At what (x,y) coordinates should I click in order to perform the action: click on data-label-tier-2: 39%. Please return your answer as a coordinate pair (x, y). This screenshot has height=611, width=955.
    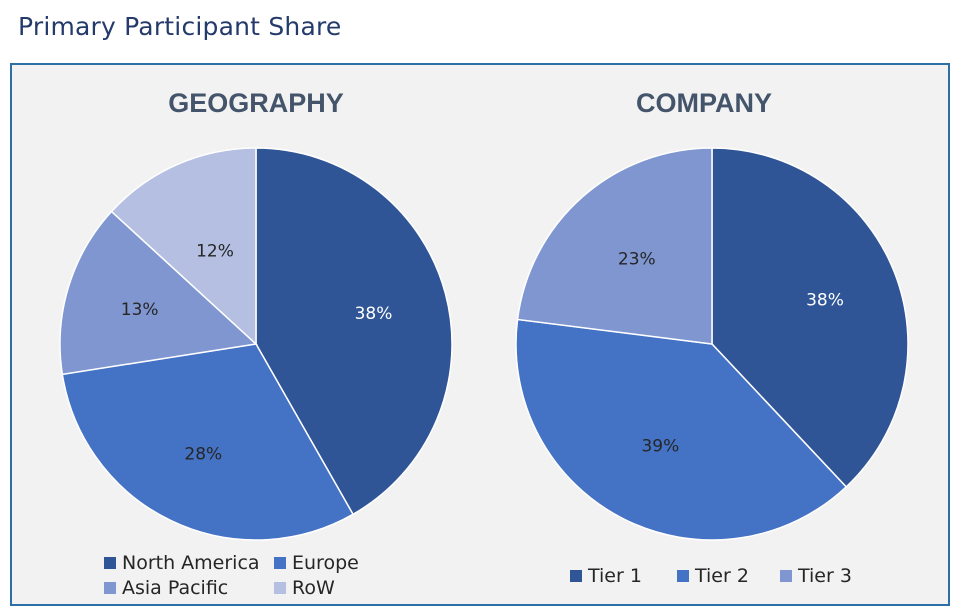
    Looking at the image, I should click on (660, 446).